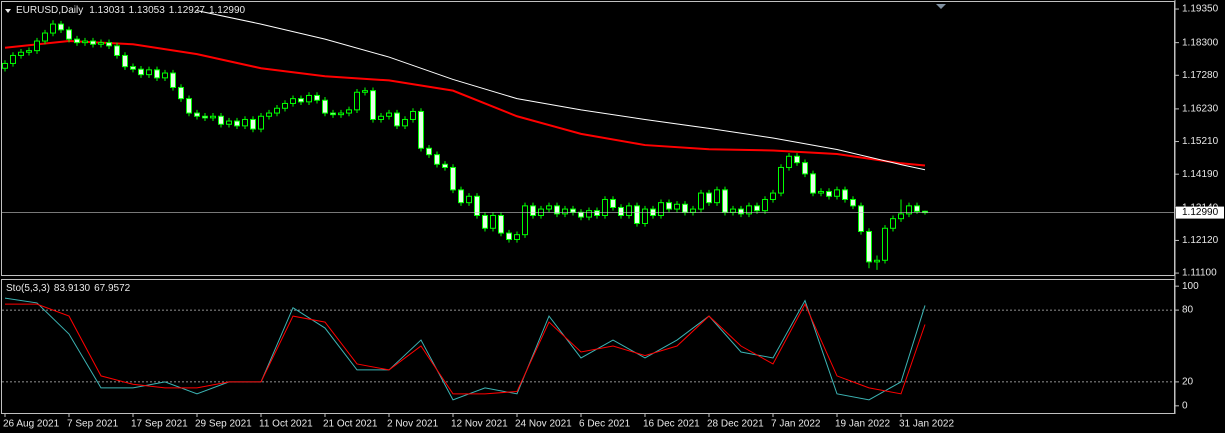  Describe the element at coordinates (735, 424) in the screenshot. I see `x-tick-label: 28 Dec 2021` at that location.